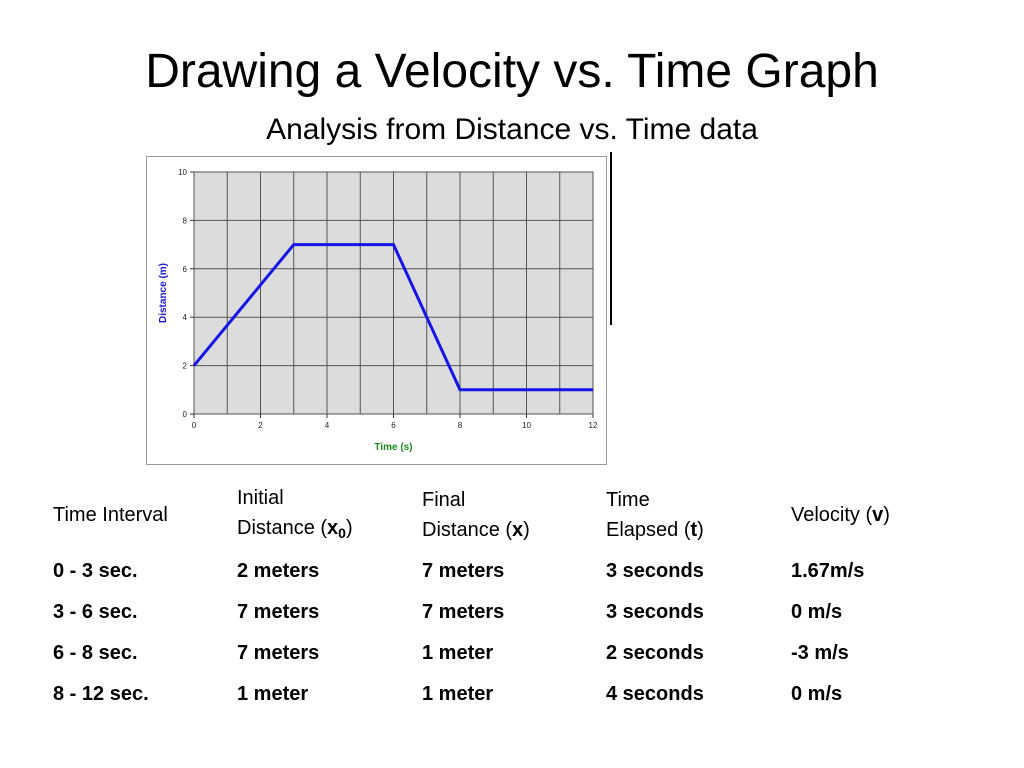 The image size is (1024, 768). What do you see at coordinates (295, 513) in the screenshot?
I see `header-initial-distance: Initial Distance (x0)` at bounding box center [295, 513].